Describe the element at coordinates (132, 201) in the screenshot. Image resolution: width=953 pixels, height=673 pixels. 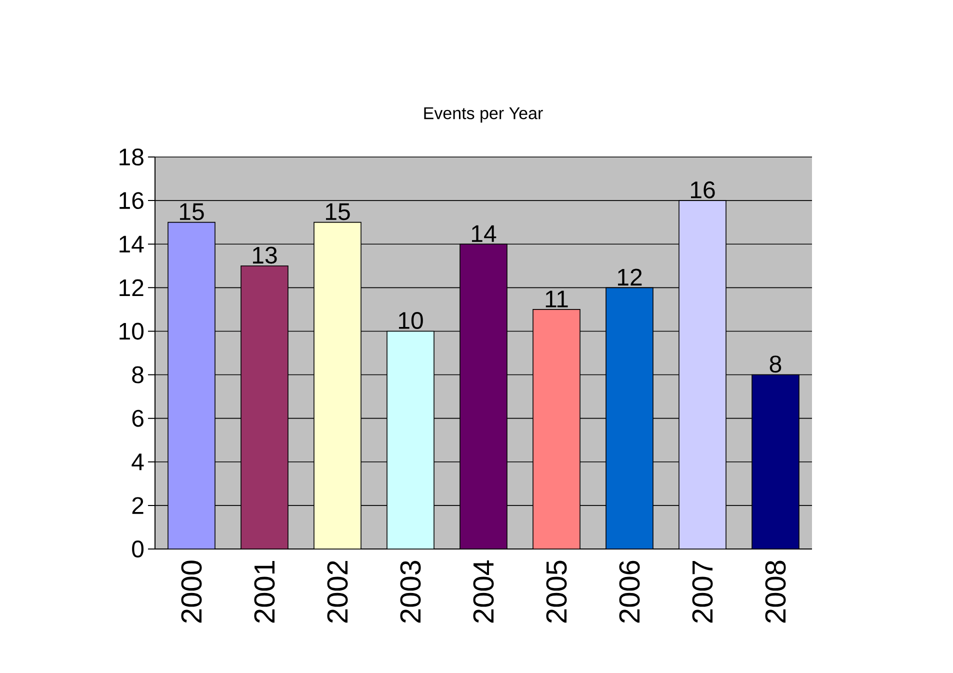
I see `y-tick-label: 16` at that location.